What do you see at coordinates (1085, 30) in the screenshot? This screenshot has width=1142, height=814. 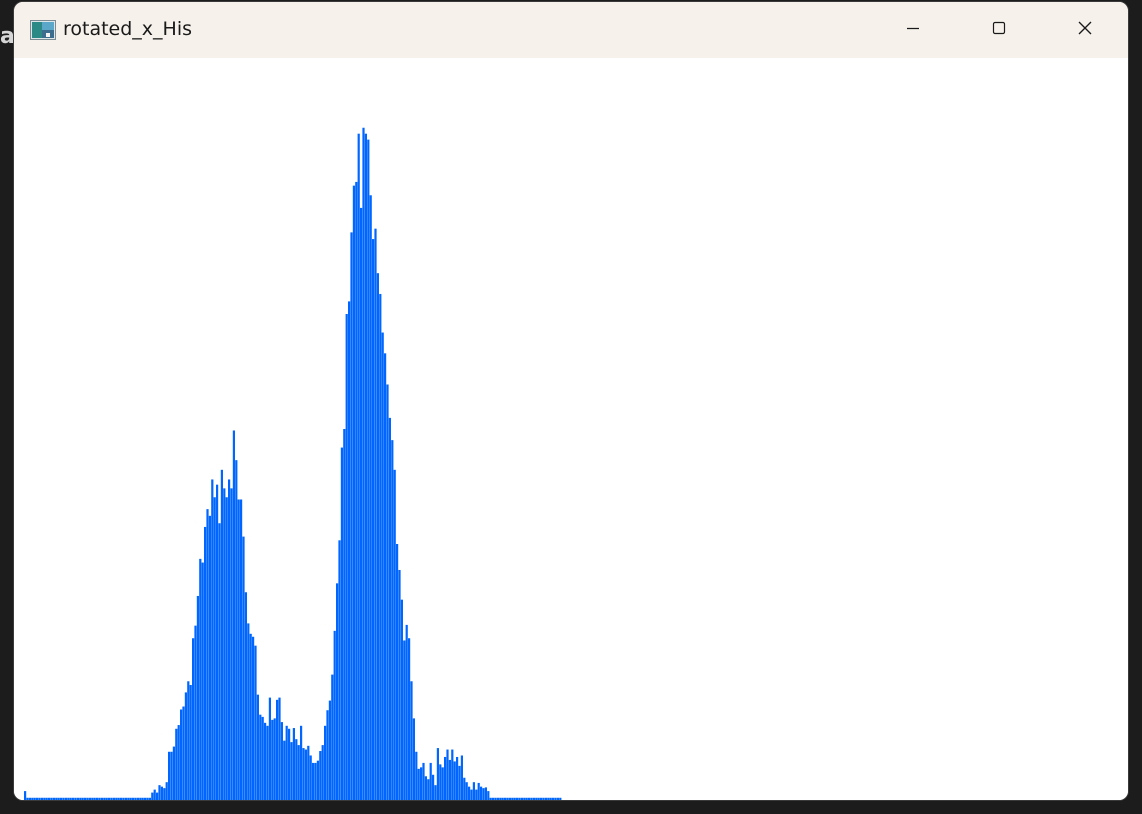 I see `close-button` at bounding box center [1085, 30].